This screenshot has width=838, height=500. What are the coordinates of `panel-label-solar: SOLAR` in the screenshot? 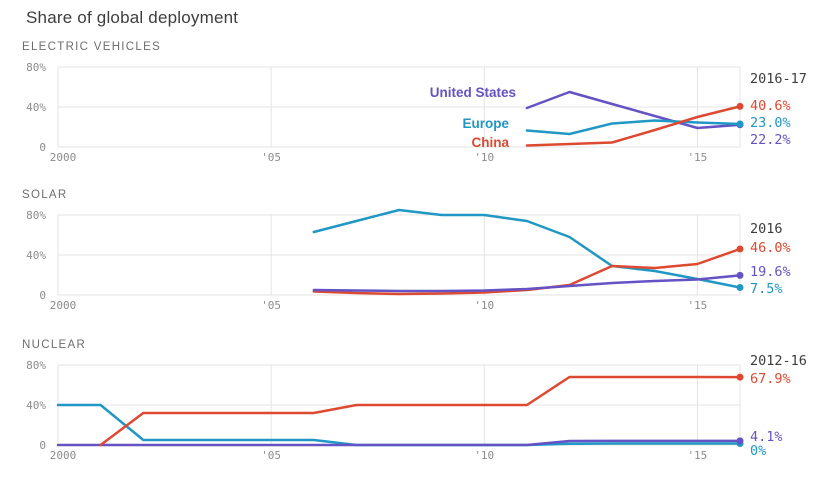 It's located at (45, 195).